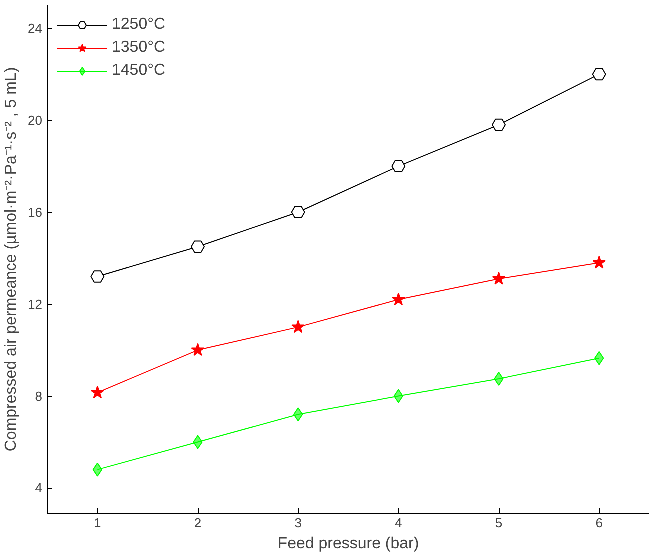 The width and height of the screenshot is (654, 555). Describe the element at coordinates (349, 544) in the screenshot. I see `x-axis-title: Feed pressure (bar)` at that location.